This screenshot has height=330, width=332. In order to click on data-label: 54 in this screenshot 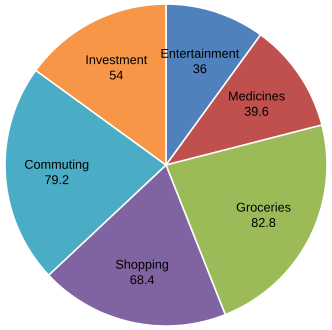, I will do `click(116, 75)`.